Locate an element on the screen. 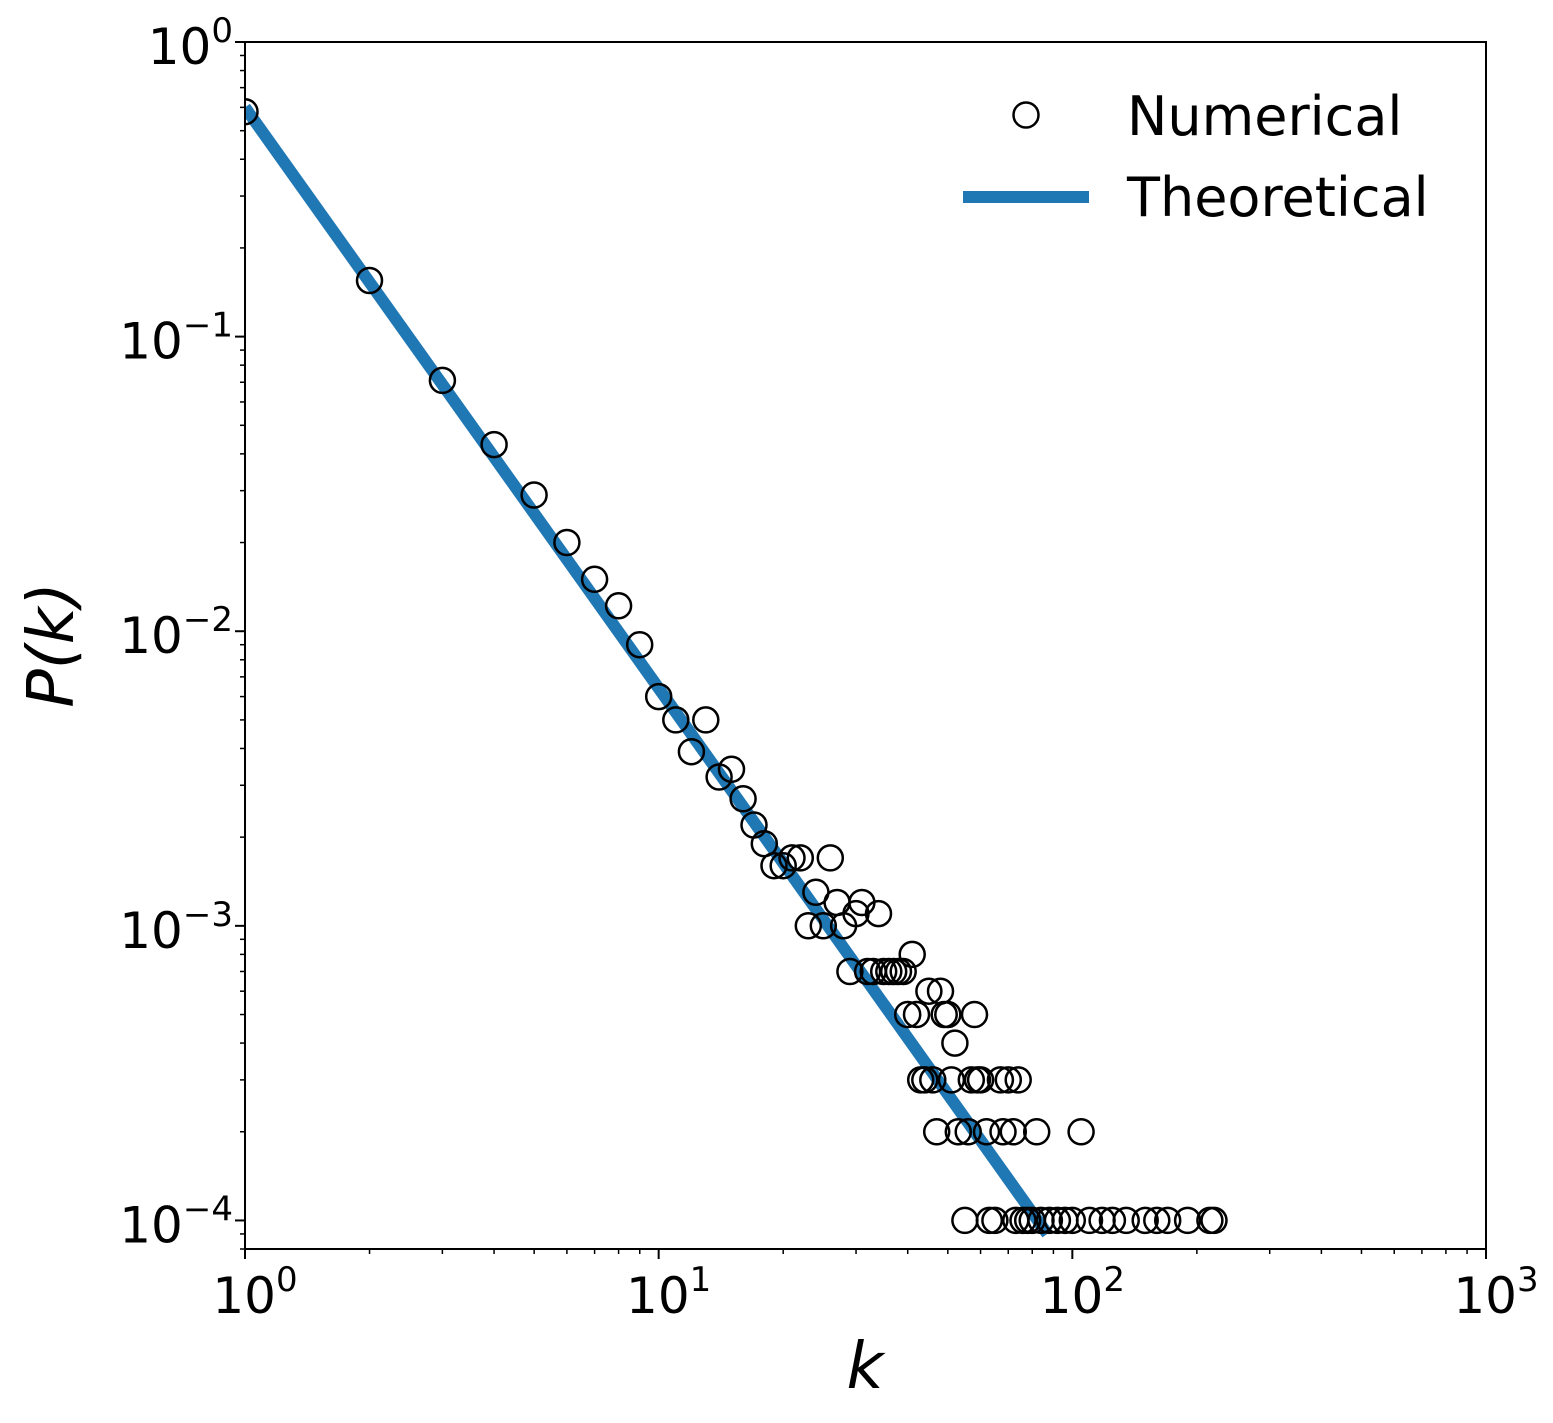 The height and width of the screenshot is (1423, 1553). y-tick-label: 10⁻³ is located at coordinates (176, 927).